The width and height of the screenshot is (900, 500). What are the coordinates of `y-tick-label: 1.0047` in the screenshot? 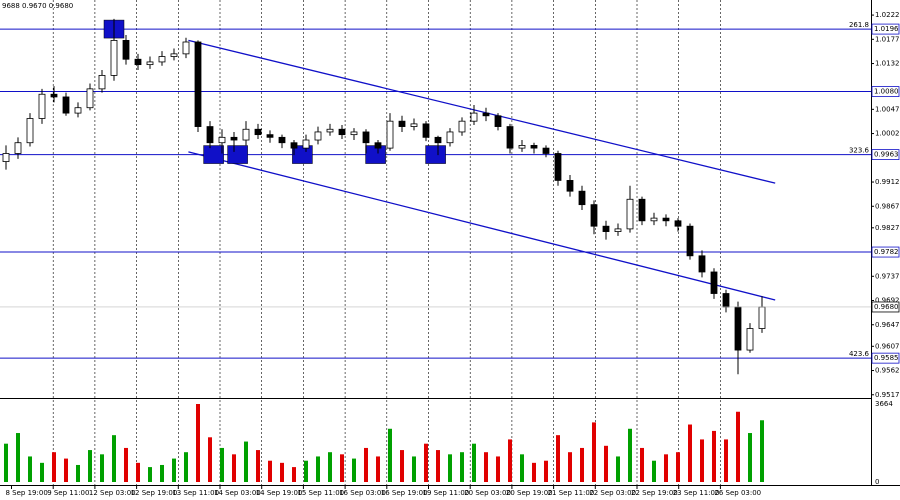 It's located at (887, 109).